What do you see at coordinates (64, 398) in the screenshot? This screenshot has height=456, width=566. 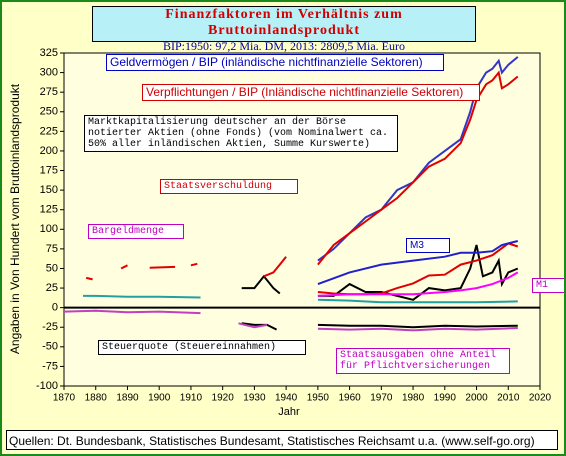 I see `x-tick-label: 1870` at bounding box center [64, 398].